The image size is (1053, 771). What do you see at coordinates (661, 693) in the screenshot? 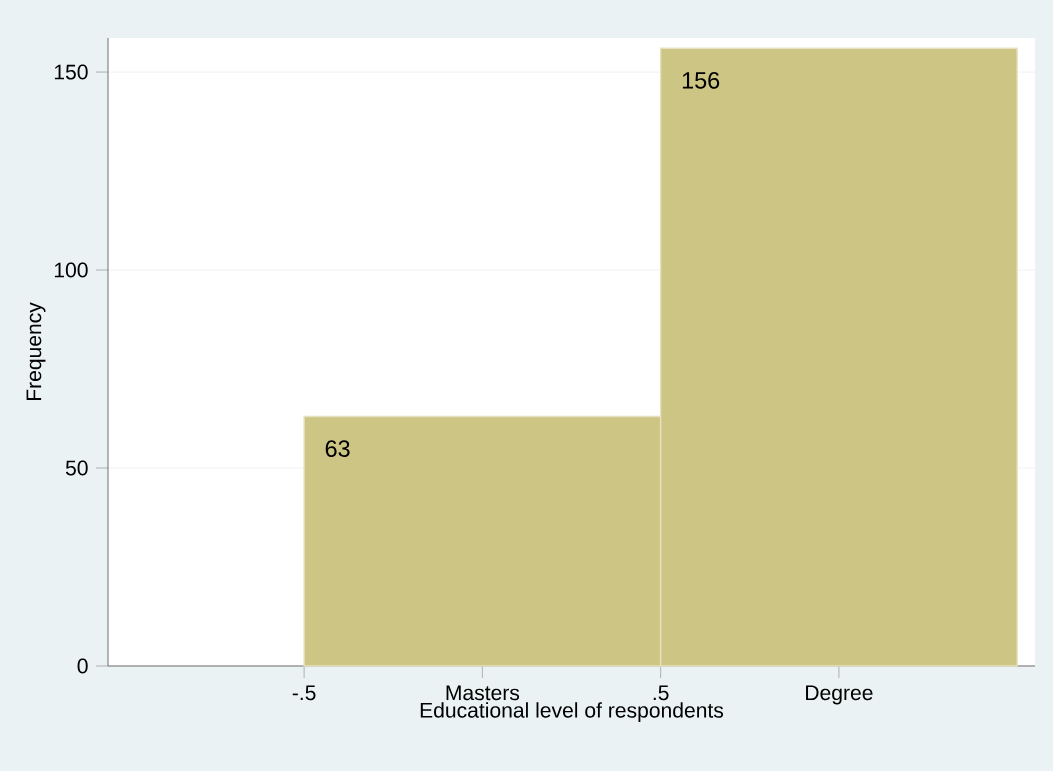
I see `x-tick-label: .5` at bounding box center [661, 693].